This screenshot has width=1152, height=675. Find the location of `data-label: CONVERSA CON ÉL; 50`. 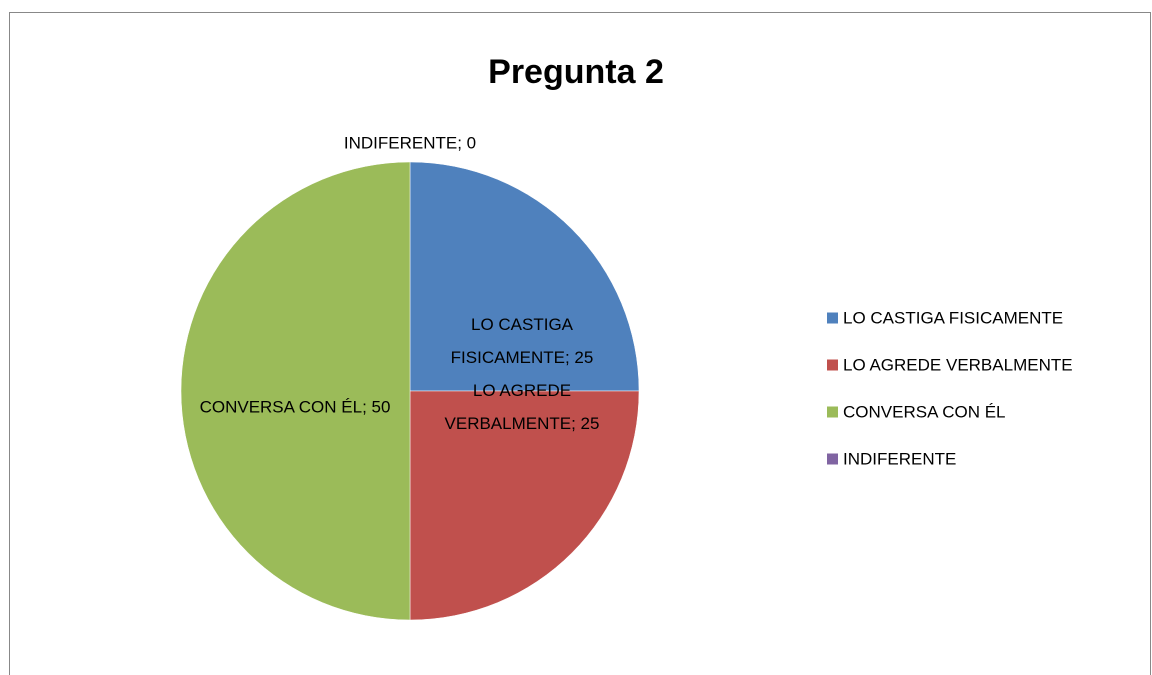

data-label: CONVERSA CON ÉL; 50 is located at coordinates (295, 407).